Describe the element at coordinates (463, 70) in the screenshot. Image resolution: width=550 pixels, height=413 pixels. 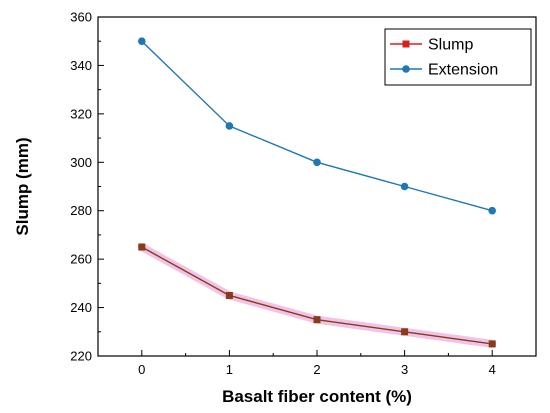
I see `legend-label: Extension` at that location.